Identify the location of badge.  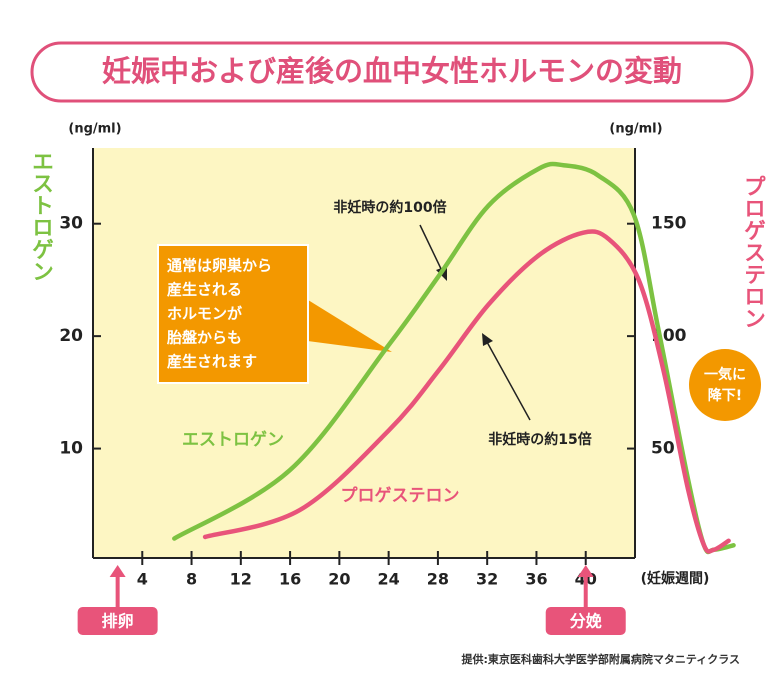
(725, 385).